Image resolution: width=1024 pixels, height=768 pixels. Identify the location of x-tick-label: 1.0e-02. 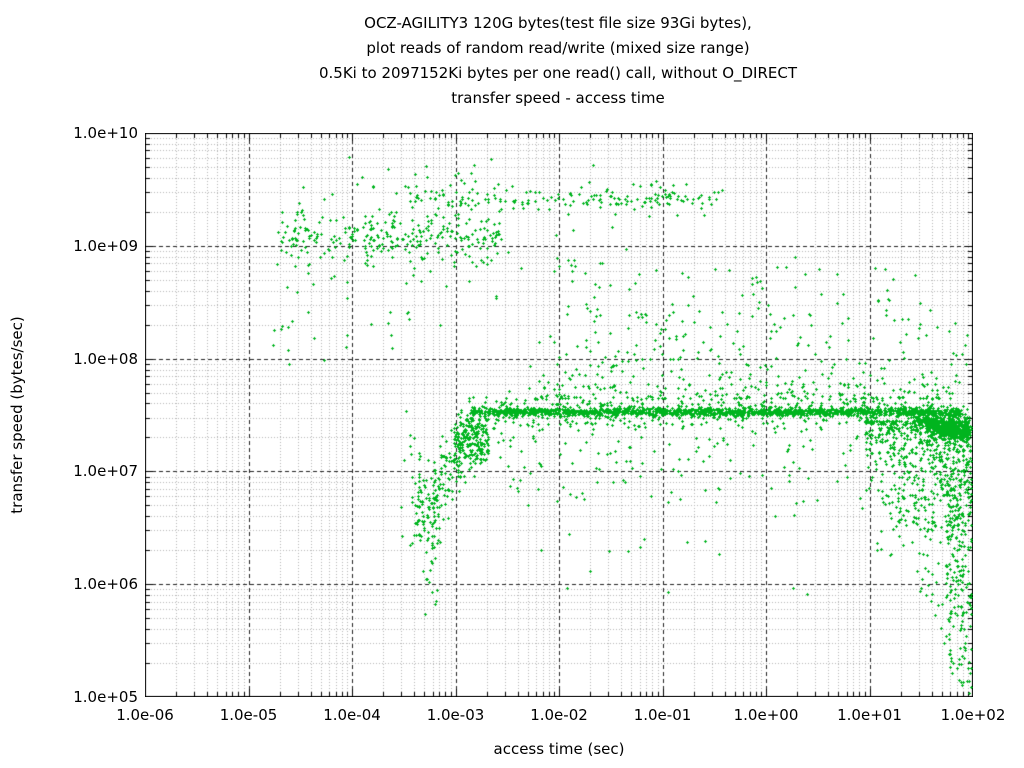
(559, 715).